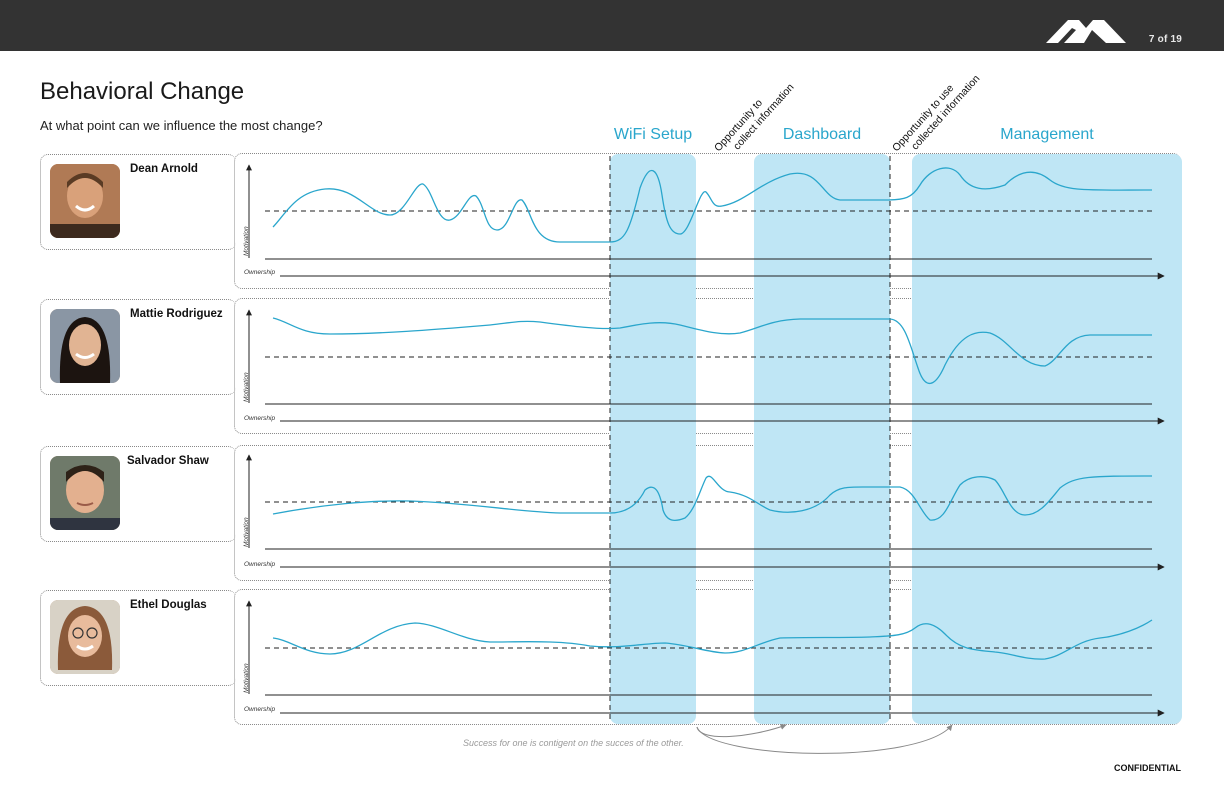  What do you see at coordinates (707, 513) in the screenshot?
I see `chart-panel-salvador-shaw` at bounding box center [707, 513].